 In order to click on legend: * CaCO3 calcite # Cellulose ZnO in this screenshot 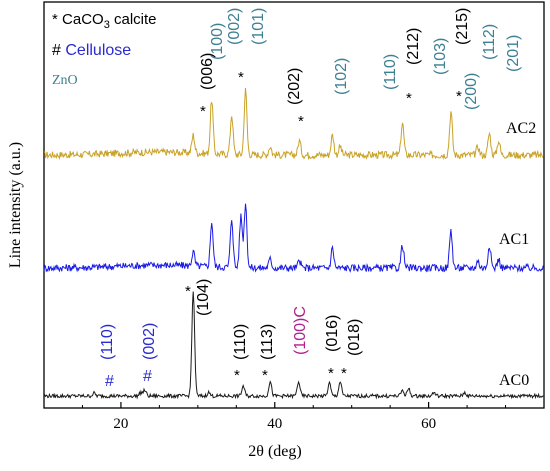, I will do `click(104, 49)`.